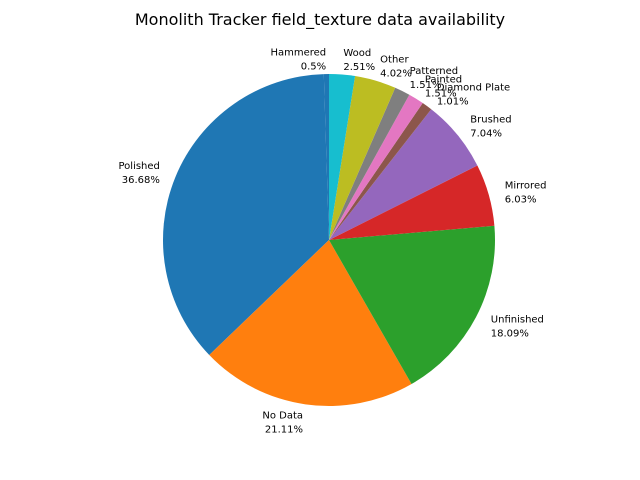  I want to click on pie-slice-brushed, so click(403, 174).